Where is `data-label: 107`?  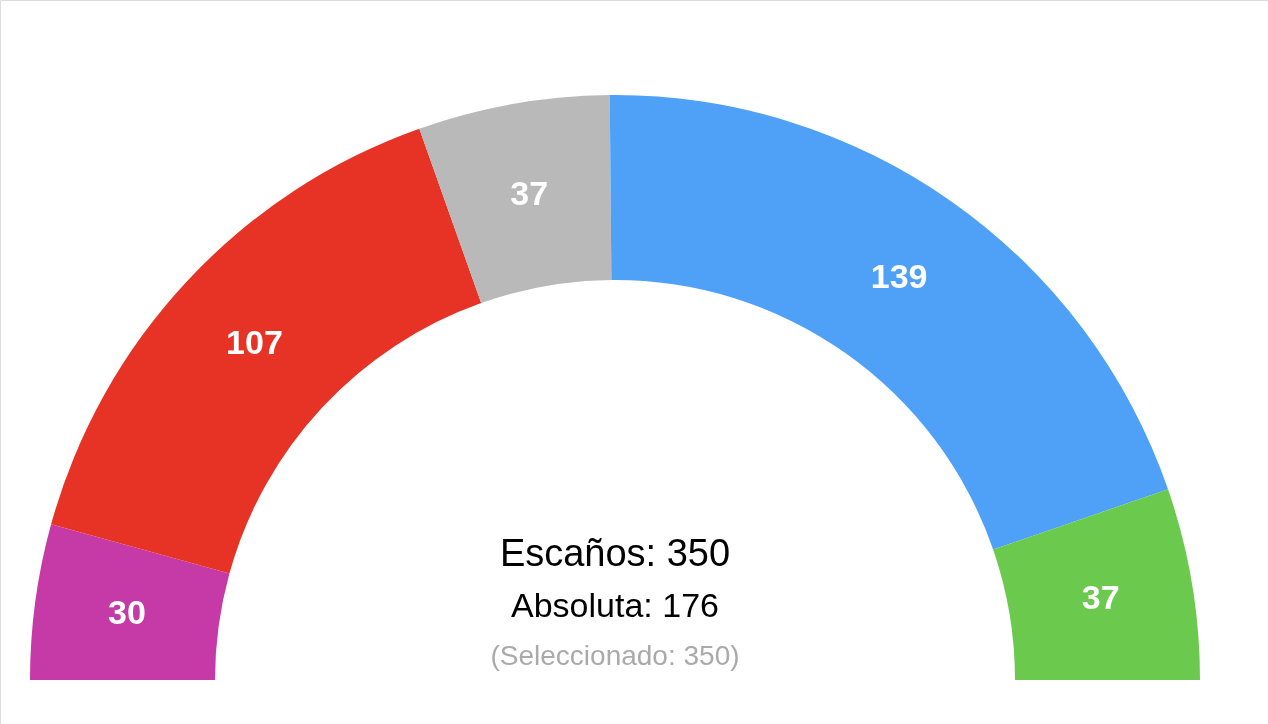 data-label: 107 is located at coordinates (254, 342).